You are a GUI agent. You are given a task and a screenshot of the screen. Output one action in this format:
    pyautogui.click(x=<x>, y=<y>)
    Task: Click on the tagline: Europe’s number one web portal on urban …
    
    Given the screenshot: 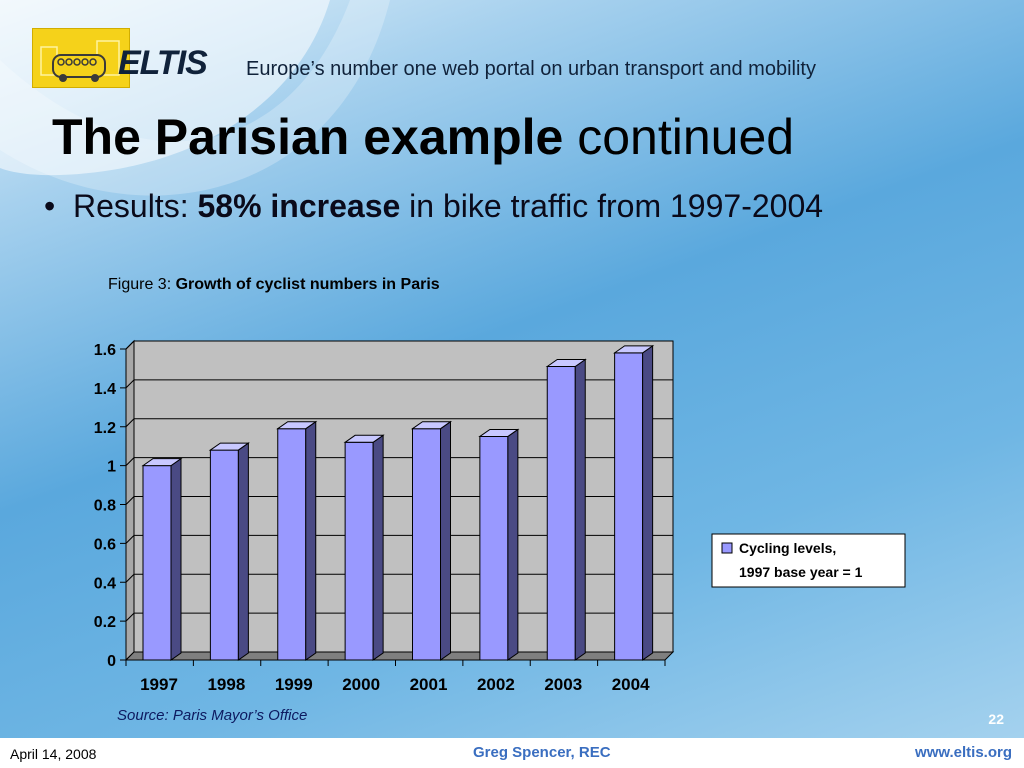 What is the action you would take?
    pyautogui.click(x=531, y=69)
    